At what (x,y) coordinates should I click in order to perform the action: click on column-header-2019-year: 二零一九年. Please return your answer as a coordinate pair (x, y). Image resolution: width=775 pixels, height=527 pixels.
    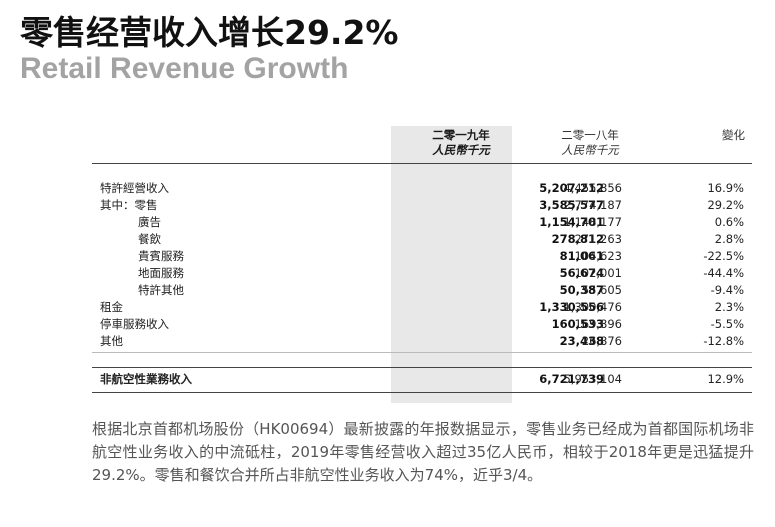
    Looking at the image, I should click on (461, 135).